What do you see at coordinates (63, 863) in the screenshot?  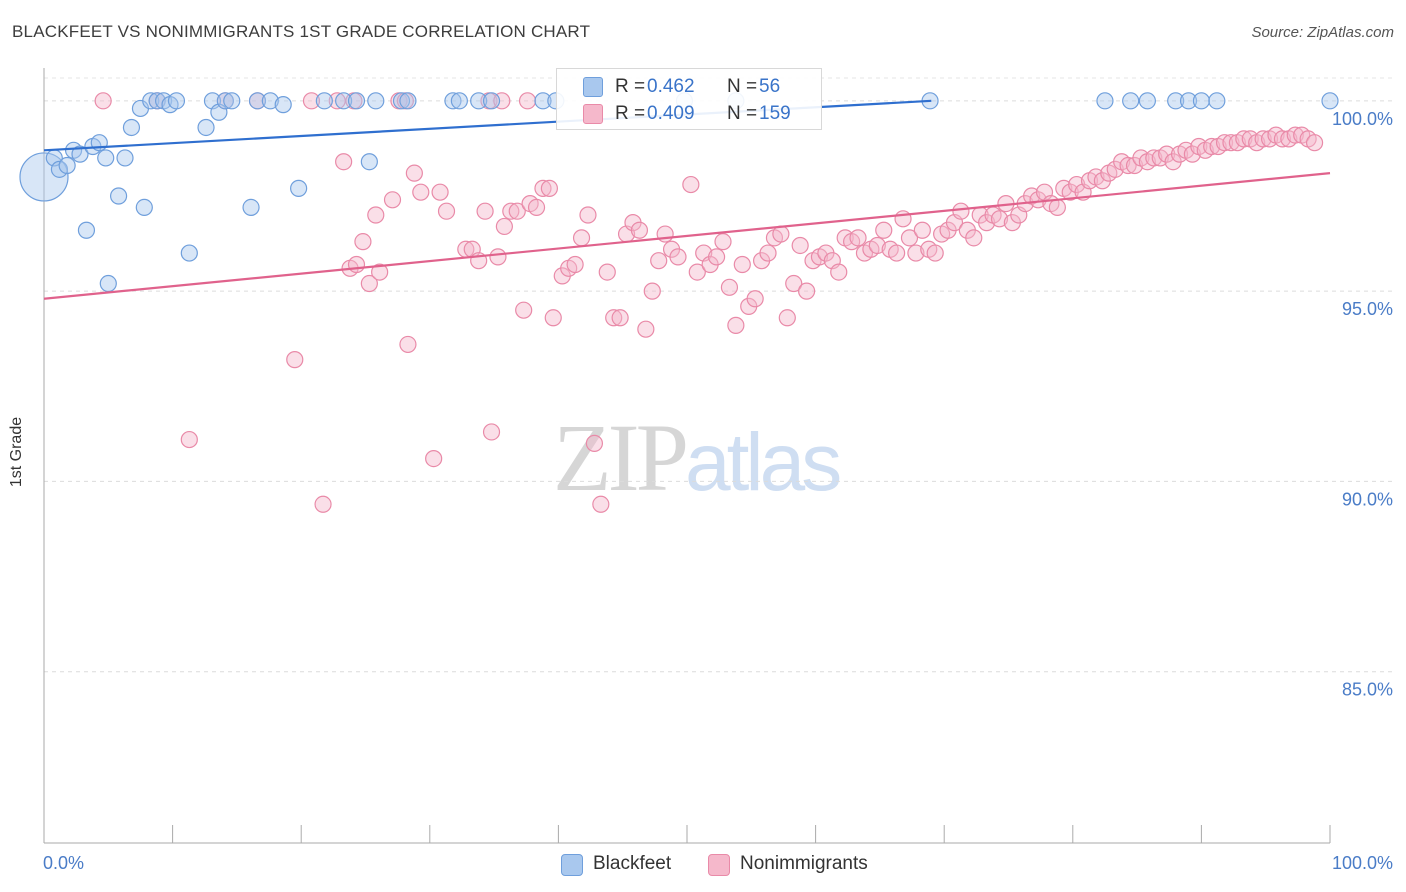 I see `x-tick-label: 0.0%` at bounding box center [63, 863].